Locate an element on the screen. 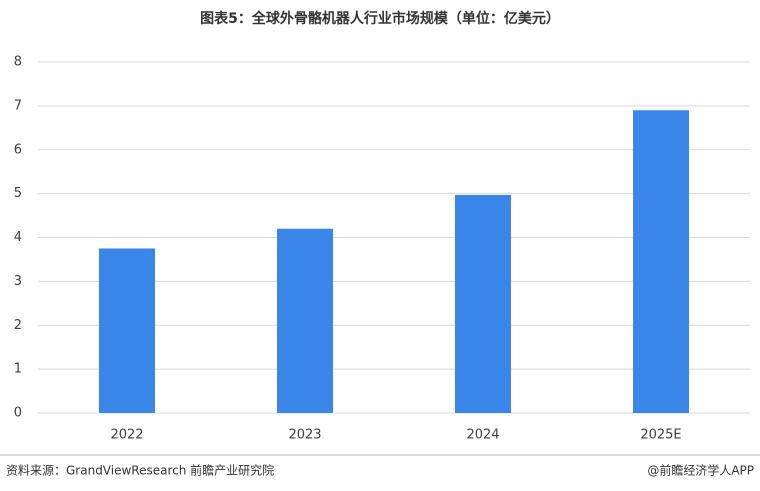 The image size is (760, 491). y-tick-label: 0 is located at coordinates (18, 413).